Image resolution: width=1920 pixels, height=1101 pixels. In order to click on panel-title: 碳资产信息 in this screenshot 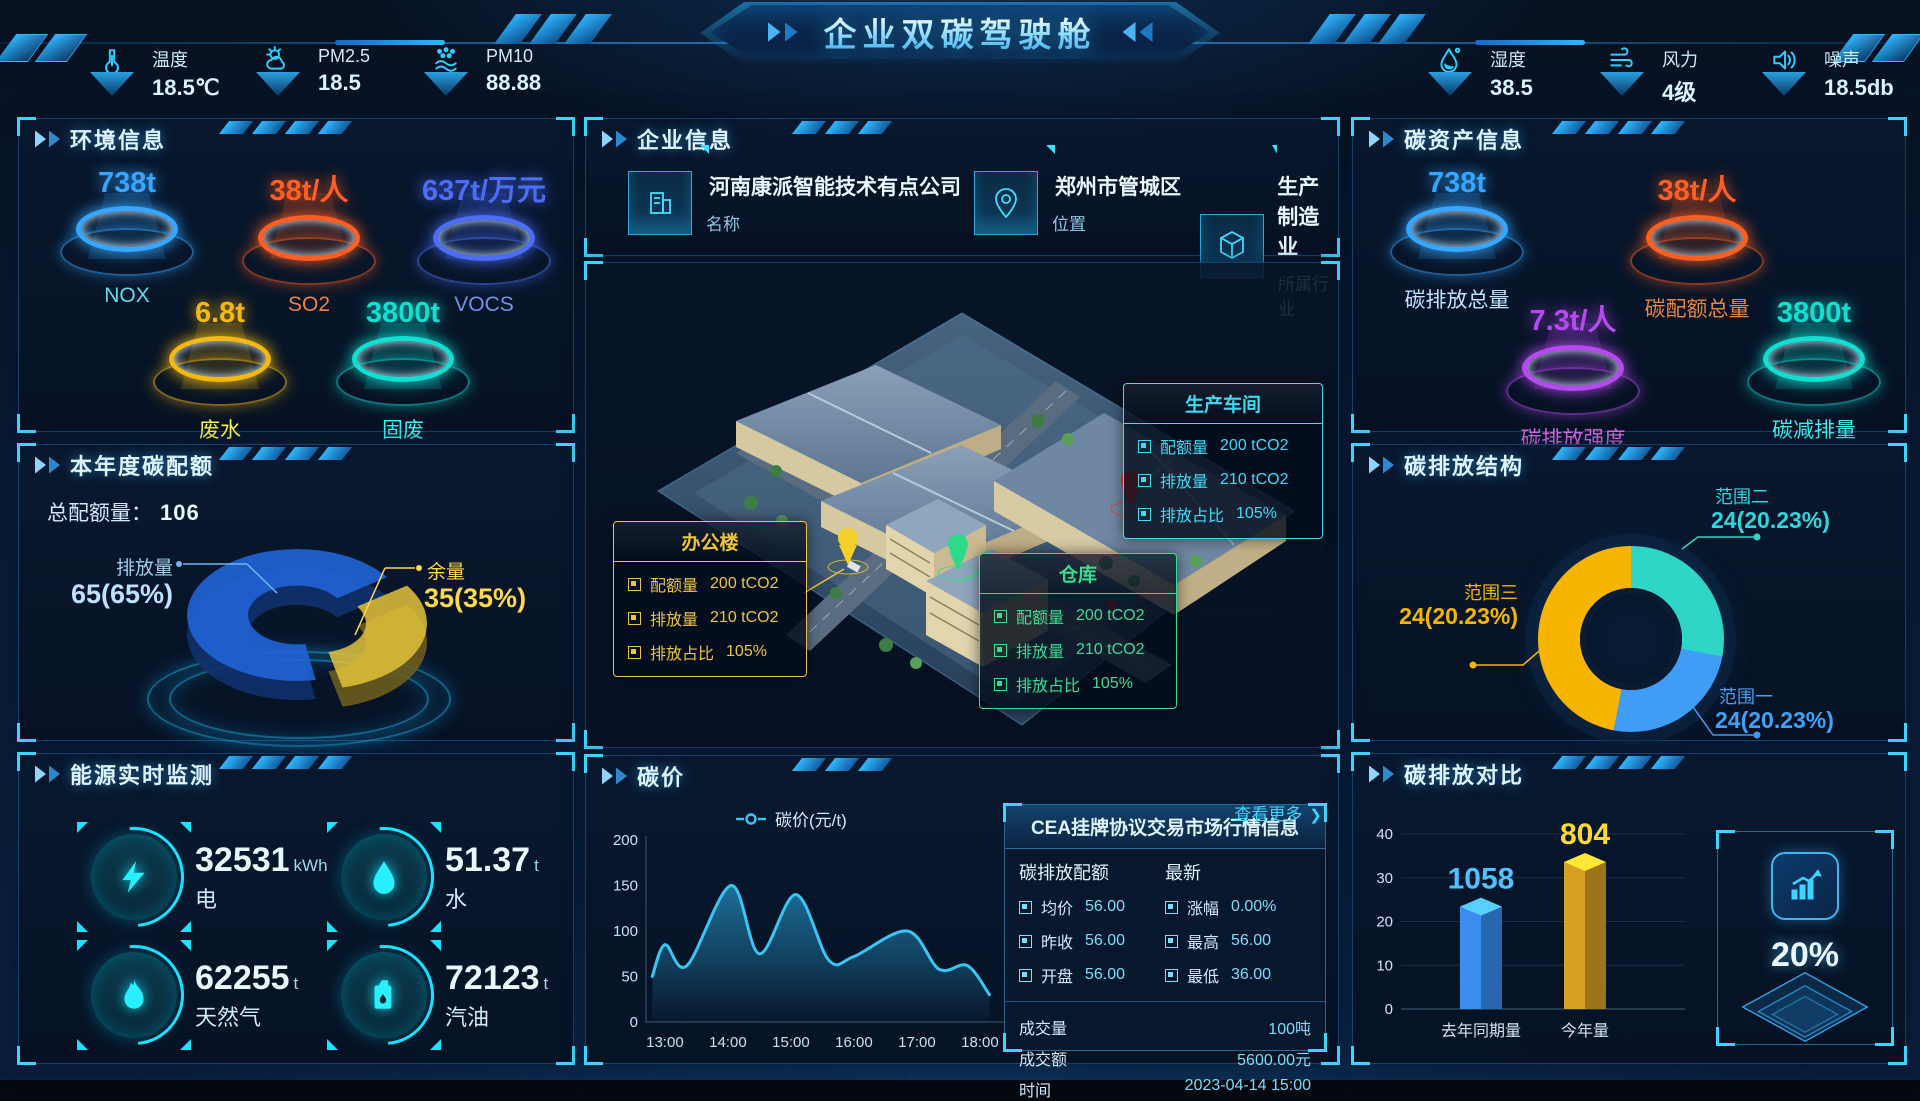, I will do `click(1464, 140)`.